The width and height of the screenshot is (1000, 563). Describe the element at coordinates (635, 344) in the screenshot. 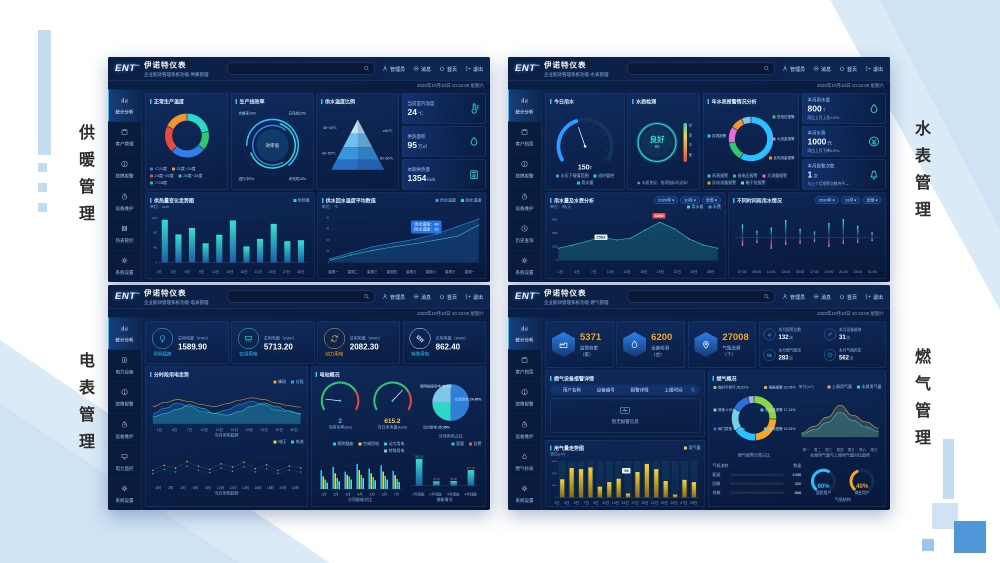

I see `flame-icon` at that location.